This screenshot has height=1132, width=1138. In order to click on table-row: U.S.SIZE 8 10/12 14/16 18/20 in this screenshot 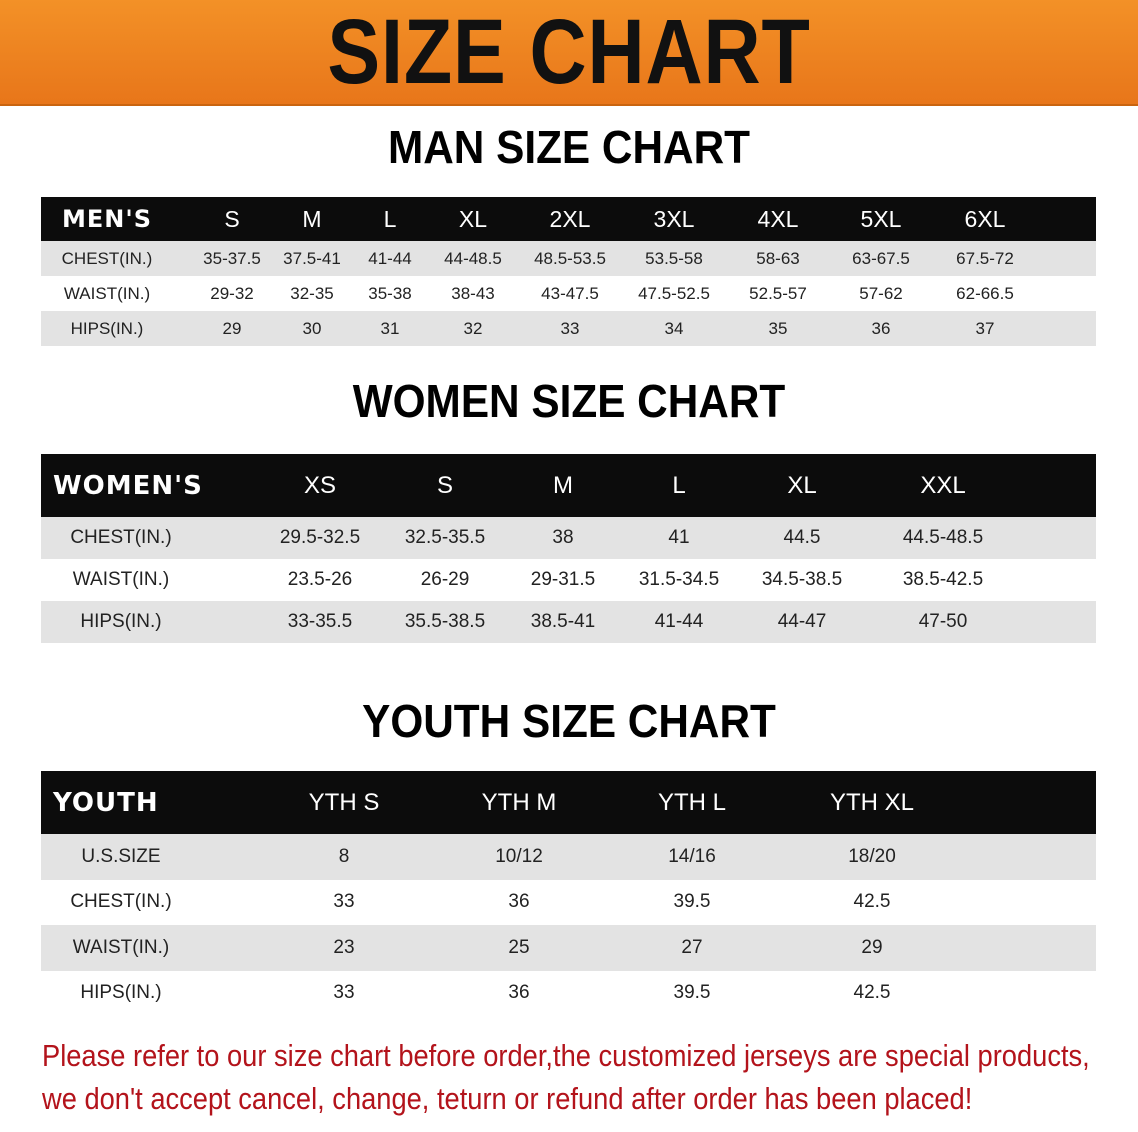, I will do `click(568, 857)`.